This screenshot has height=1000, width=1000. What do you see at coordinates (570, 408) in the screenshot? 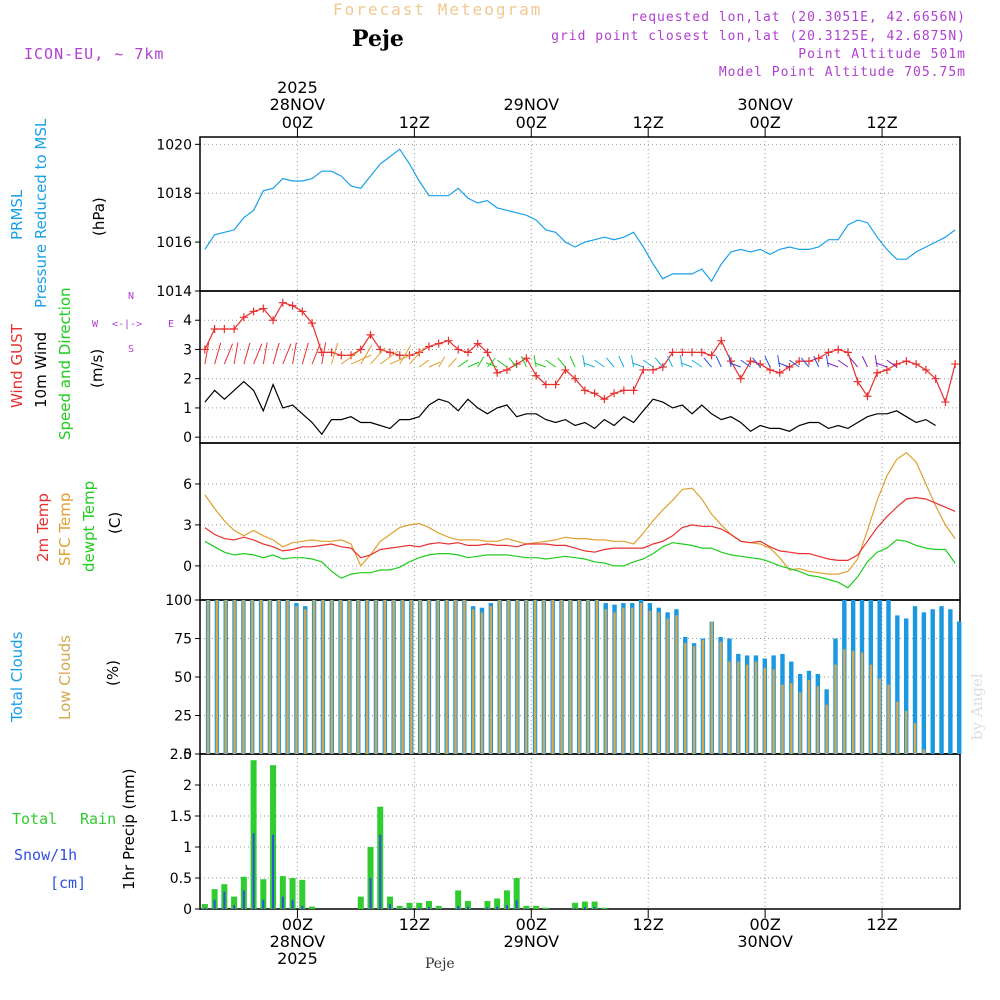
I see `wind-line` at bounding box center [570, 408].